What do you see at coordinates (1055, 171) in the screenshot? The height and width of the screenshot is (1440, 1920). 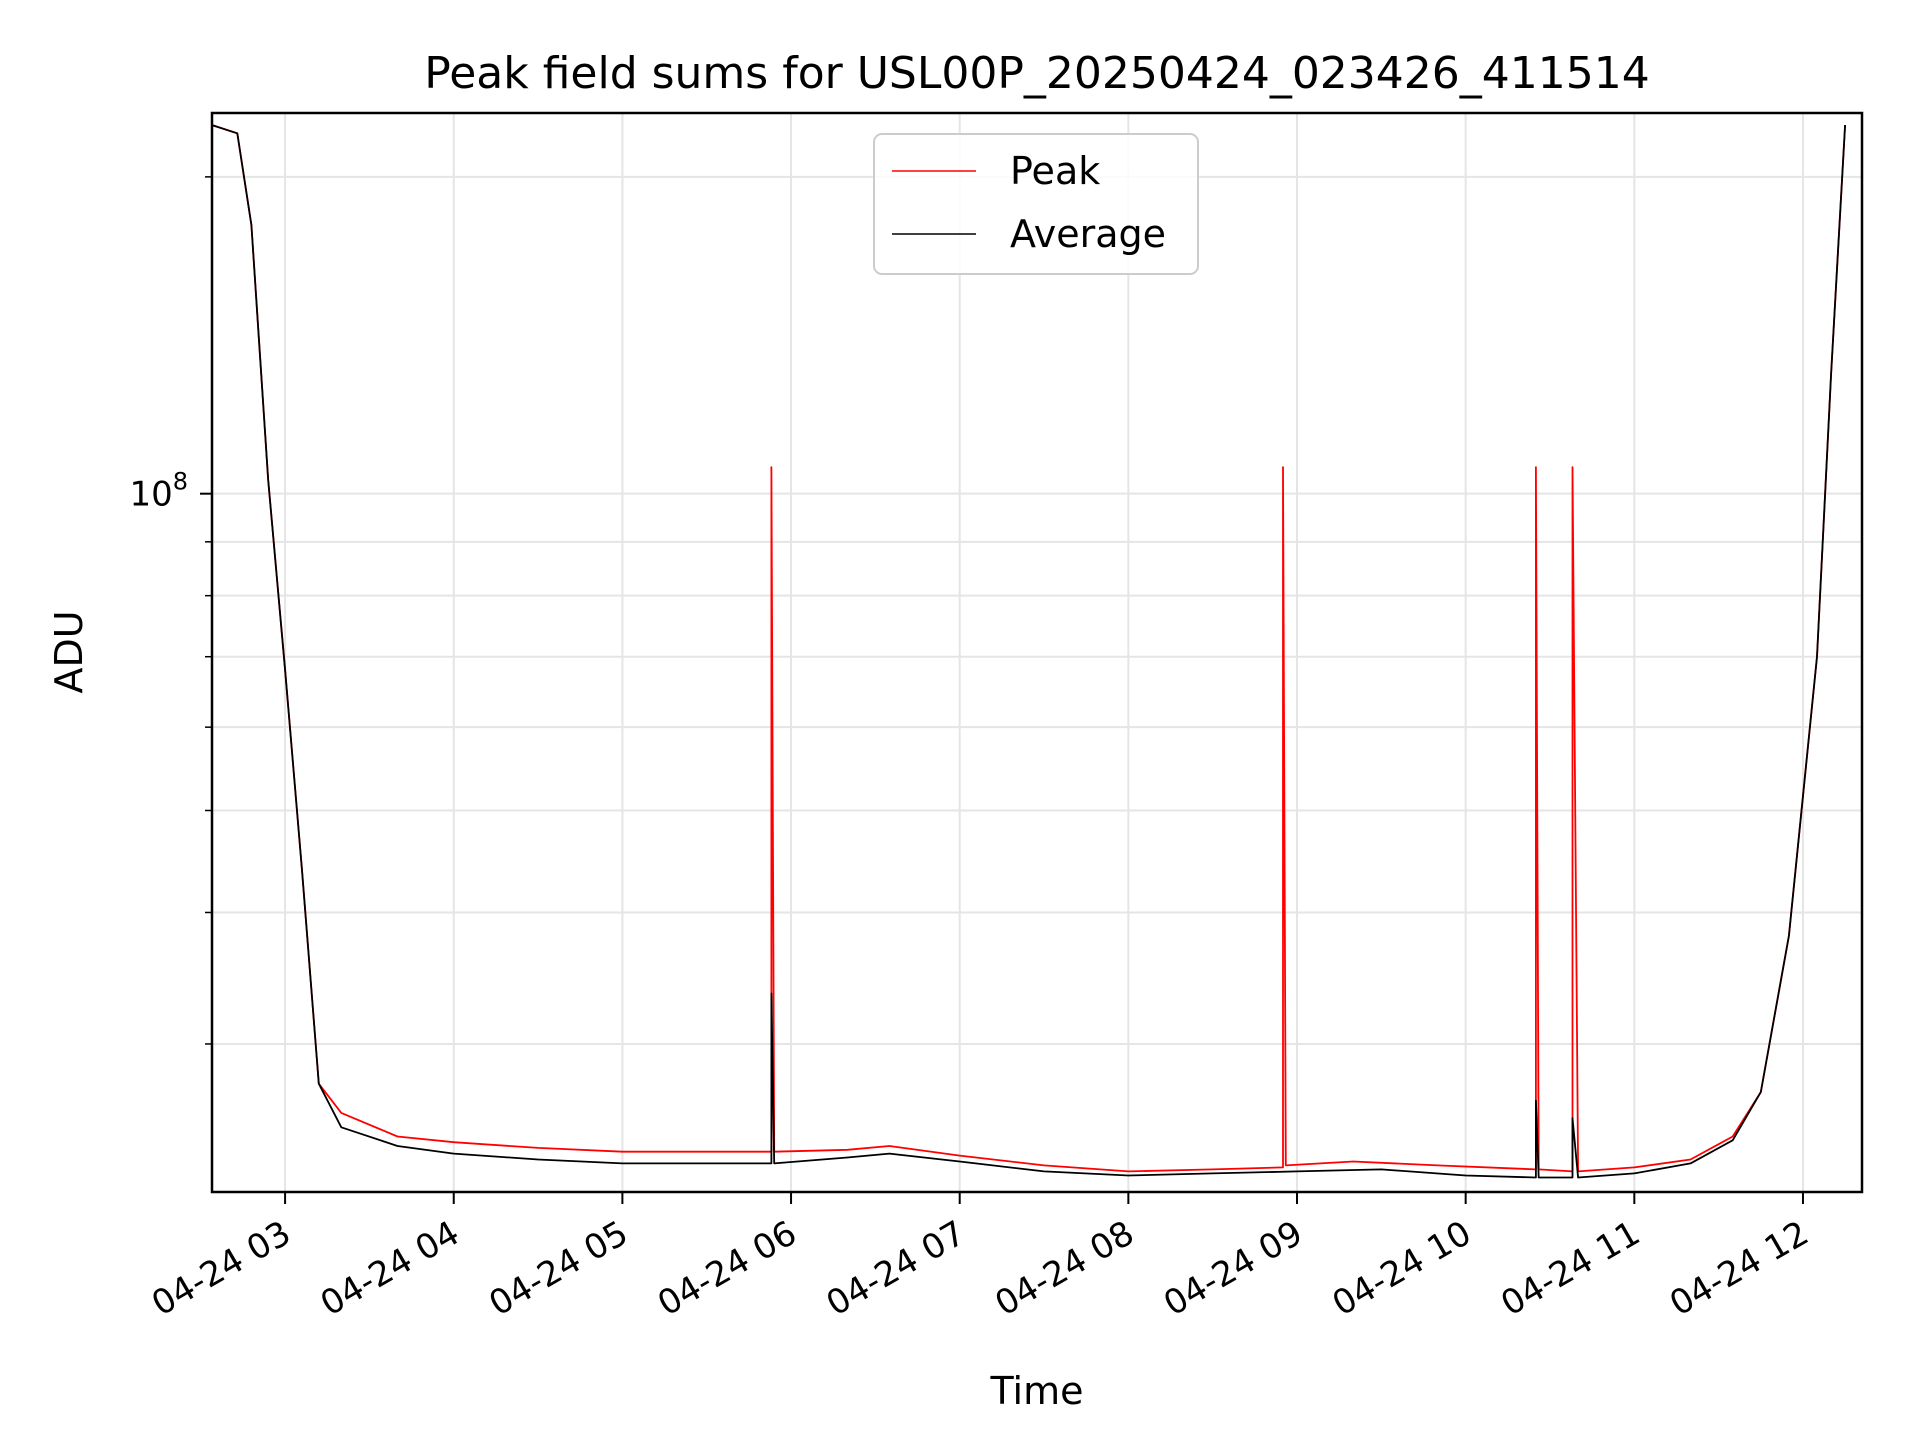 I see `legend-label-peak: Peak` at bounding box center [1055, 171].